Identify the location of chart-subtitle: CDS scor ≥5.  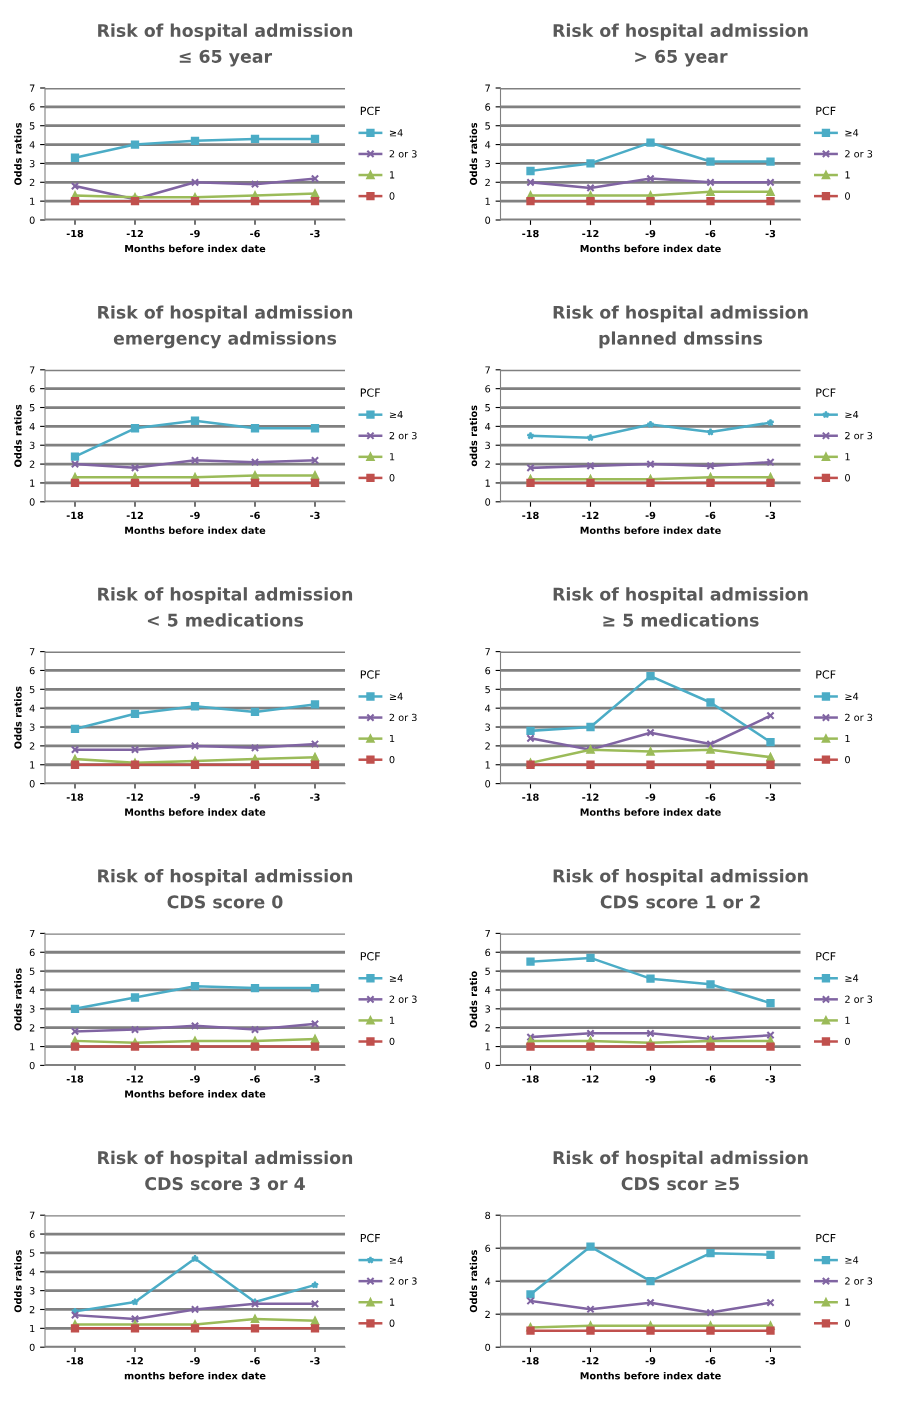
(680, 1184).